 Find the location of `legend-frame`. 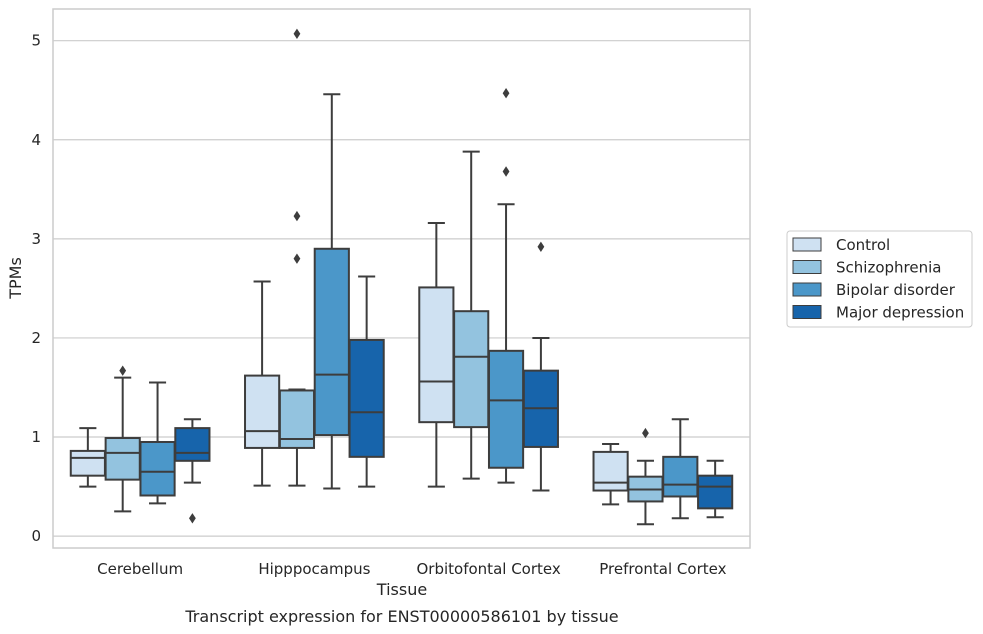

legend-frame is located at coordinates (879, 279).